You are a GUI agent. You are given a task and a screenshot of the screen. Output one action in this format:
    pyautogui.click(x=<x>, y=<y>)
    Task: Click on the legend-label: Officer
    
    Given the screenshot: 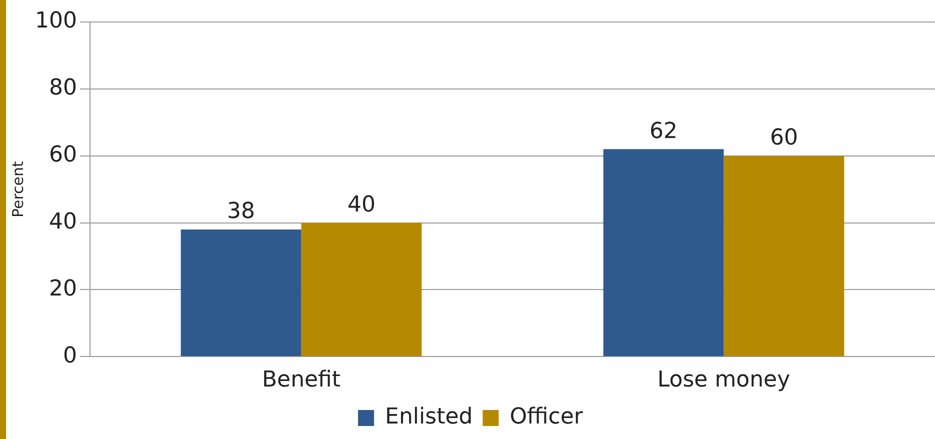 What is the action you would take?
    pyautogui.click(x=547, y=417)
    